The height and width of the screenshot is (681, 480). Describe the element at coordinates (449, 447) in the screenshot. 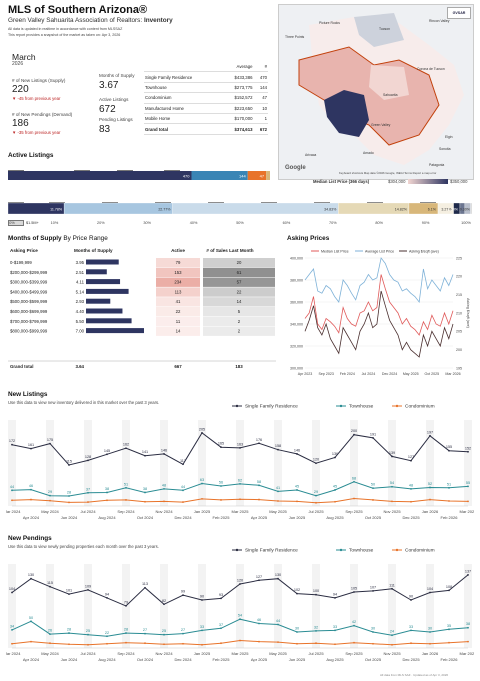

I see `data-label: 155` at that location.